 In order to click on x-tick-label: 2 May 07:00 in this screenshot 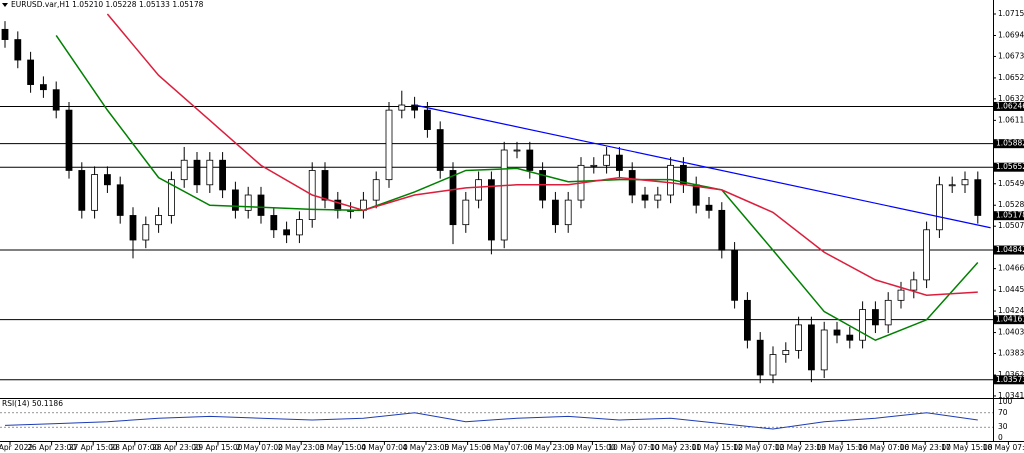, I will do `click(259, 447)`.